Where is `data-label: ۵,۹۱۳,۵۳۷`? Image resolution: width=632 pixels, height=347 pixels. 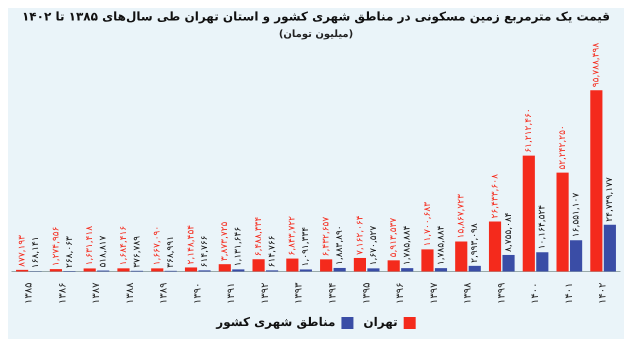 data-label: ۵,۹۱۳,۵۳۷ is located at coordinates (394, 238).